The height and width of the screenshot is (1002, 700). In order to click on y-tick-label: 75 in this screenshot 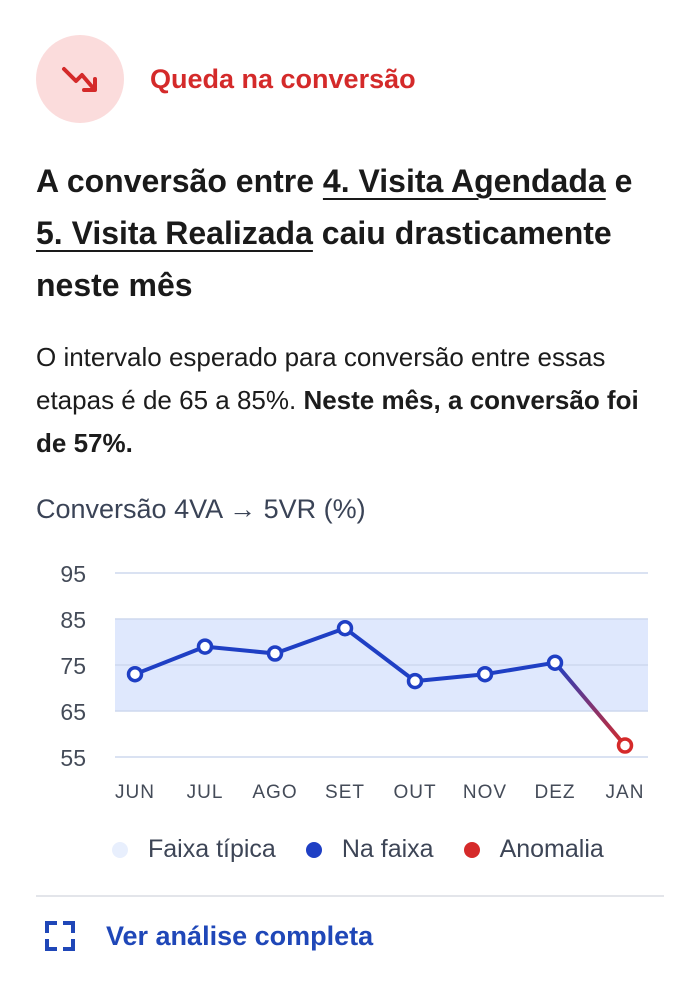, I will do `click(73, 666)`.